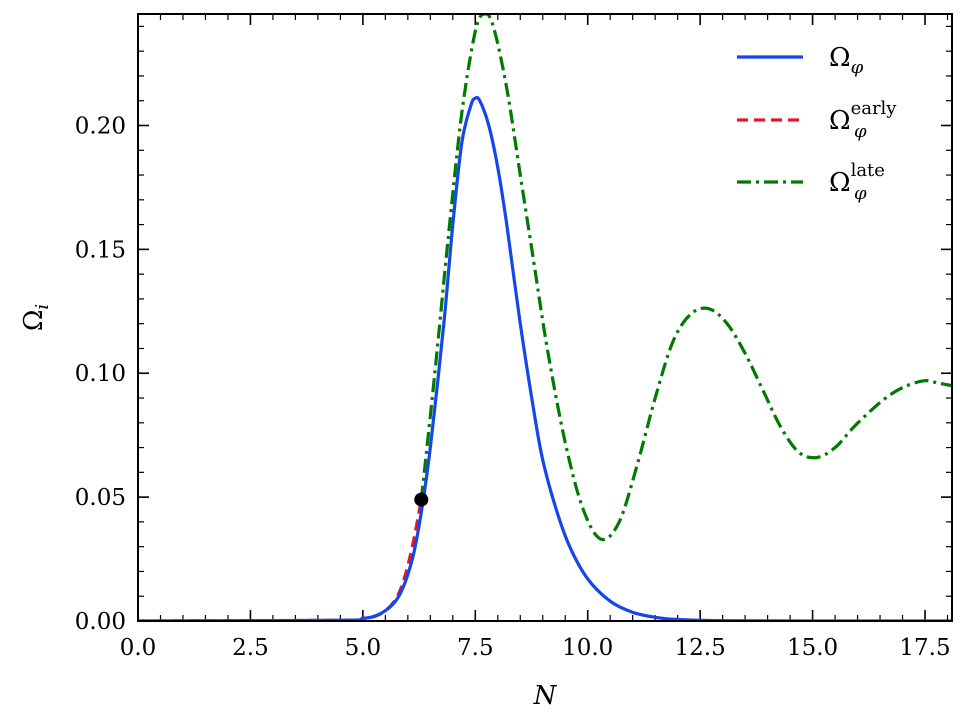 The image size is (976, 726). I want to click on x-tick-label: 0.0, so click(138, 648).